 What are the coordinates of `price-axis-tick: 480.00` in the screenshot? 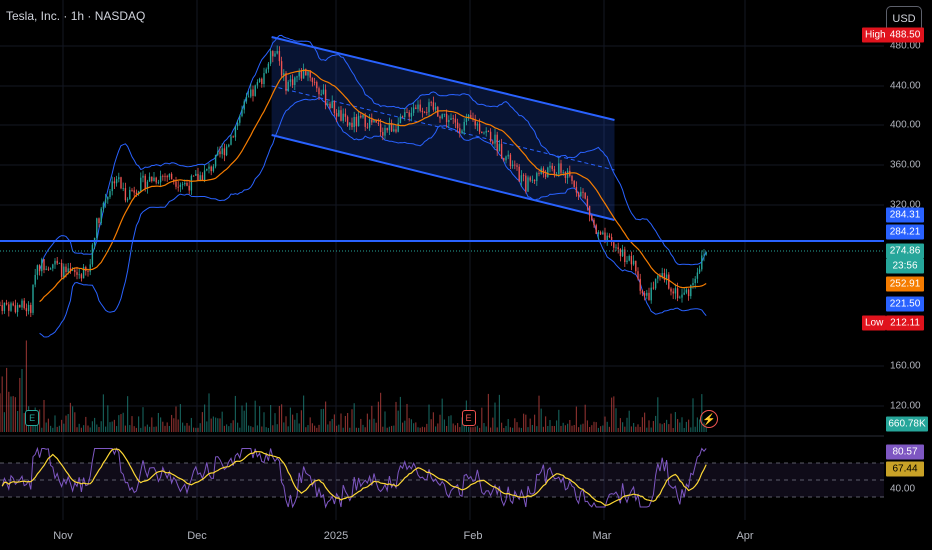 It's located at (905, 46).